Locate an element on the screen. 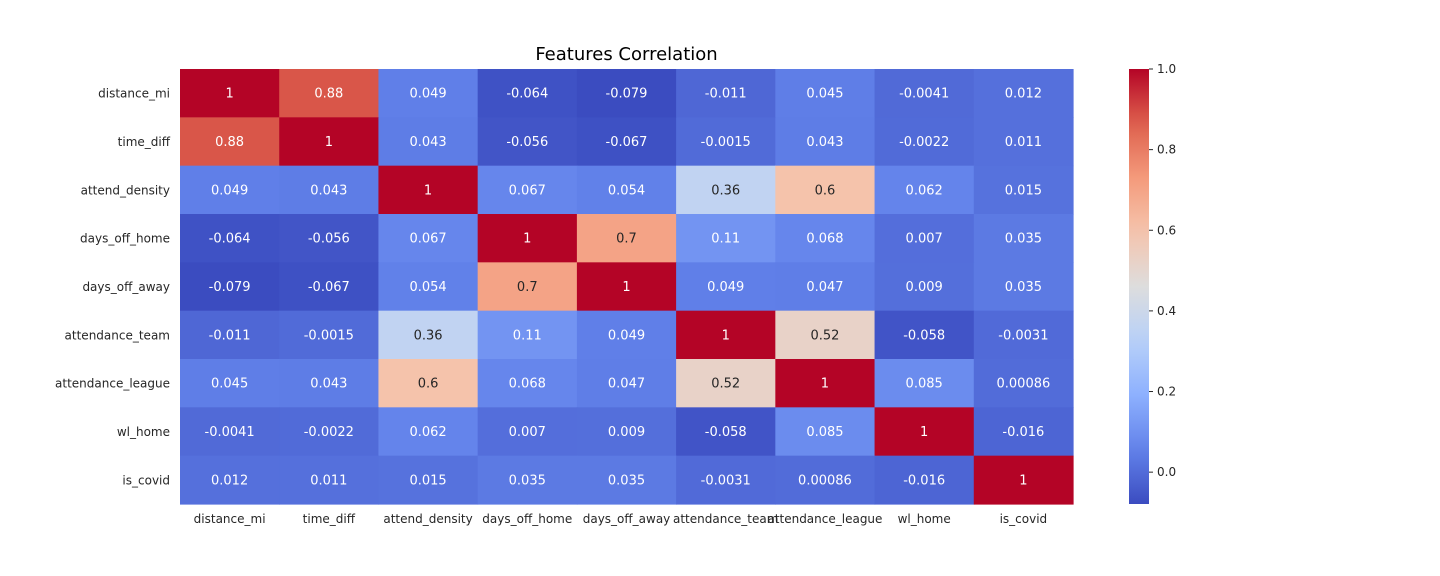  cell-value-label: -0.079 is located at coordinates (230, 287).